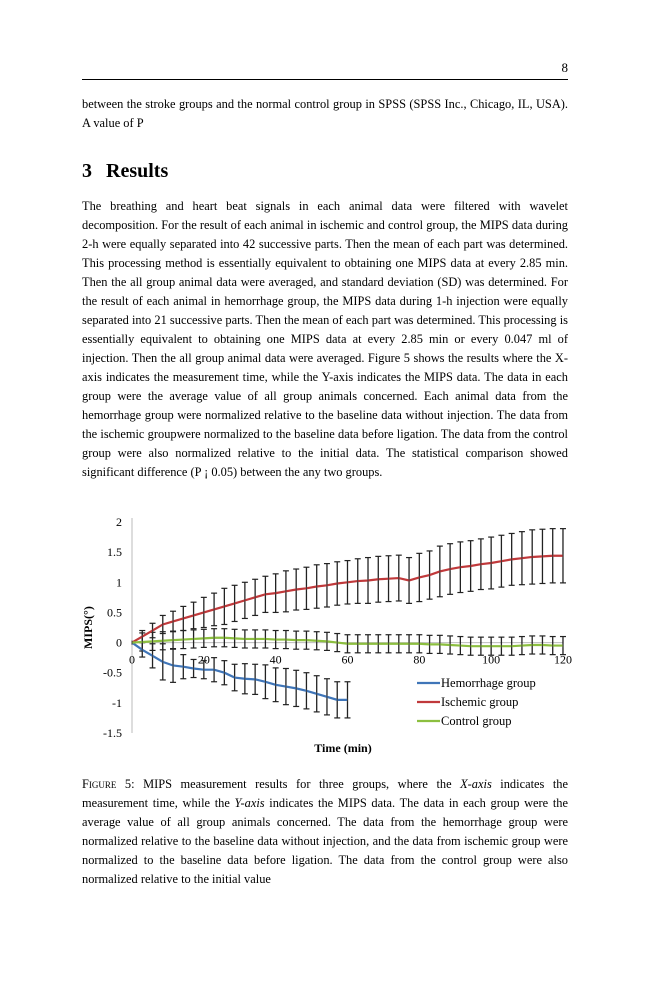 This screenshot has height=1000, width=650. I want to click on x-axis-title: Time (min), so click(342, 748).